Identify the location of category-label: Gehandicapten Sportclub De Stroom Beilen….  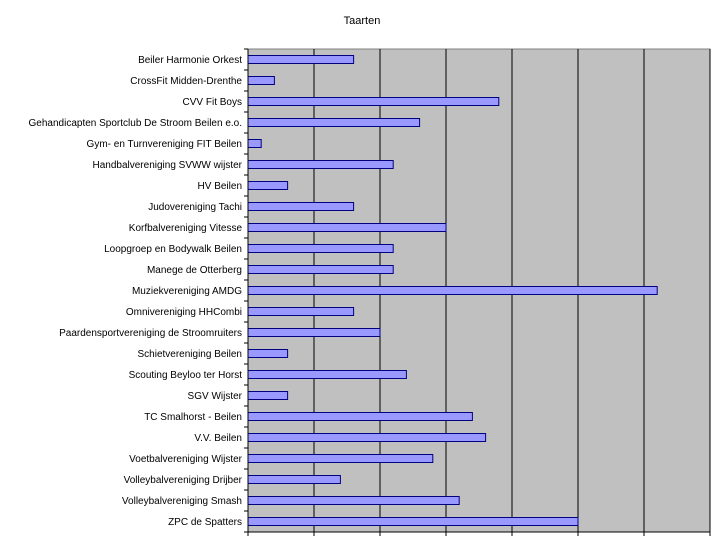
(135, 123).